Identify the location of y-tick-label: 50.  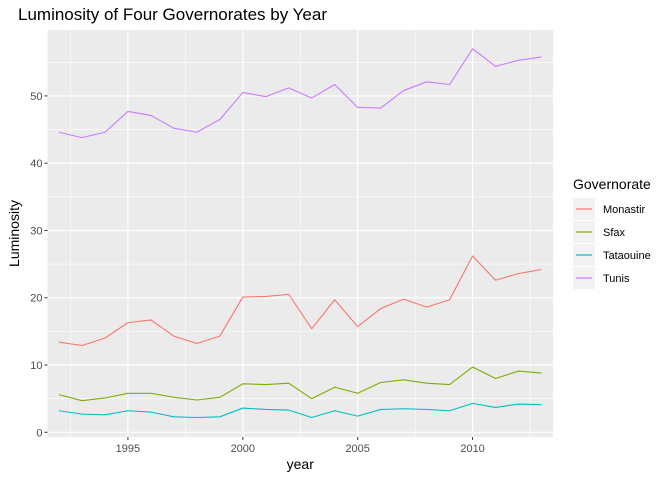
(36, 97).